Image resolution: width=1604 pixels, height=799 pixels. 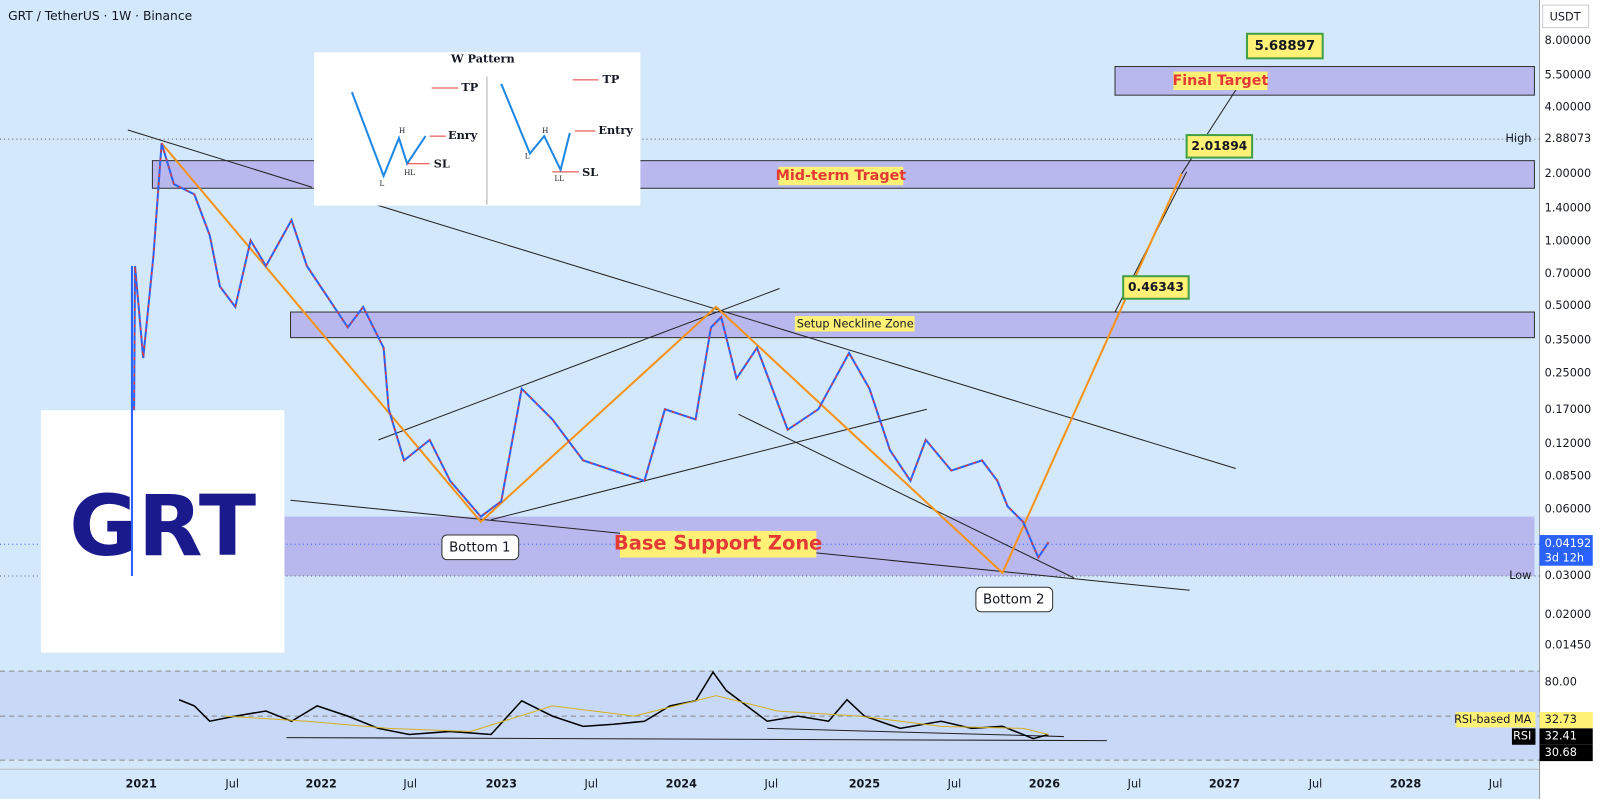 I want to click on time-label: 2026, so click(x=1044, y=784).